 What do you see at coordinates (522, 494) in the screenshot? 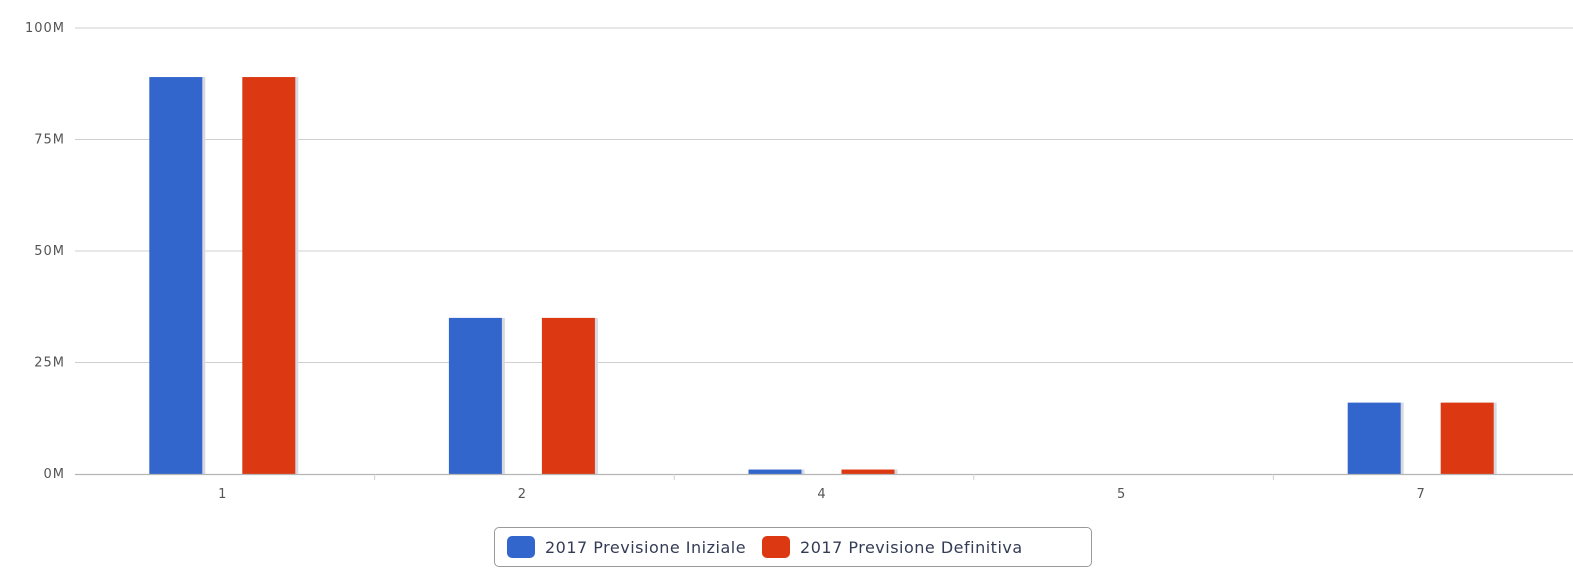
I see `x-tick-label: 2` at bounding box center [522, 494].